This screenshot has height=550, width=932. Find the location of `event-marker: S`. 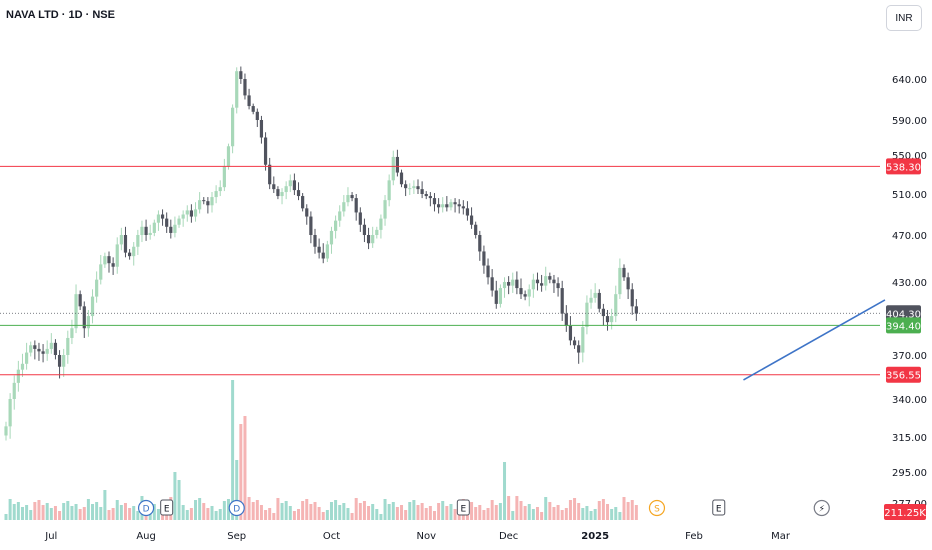

event-marker: S is located at coordinates (657, 508).